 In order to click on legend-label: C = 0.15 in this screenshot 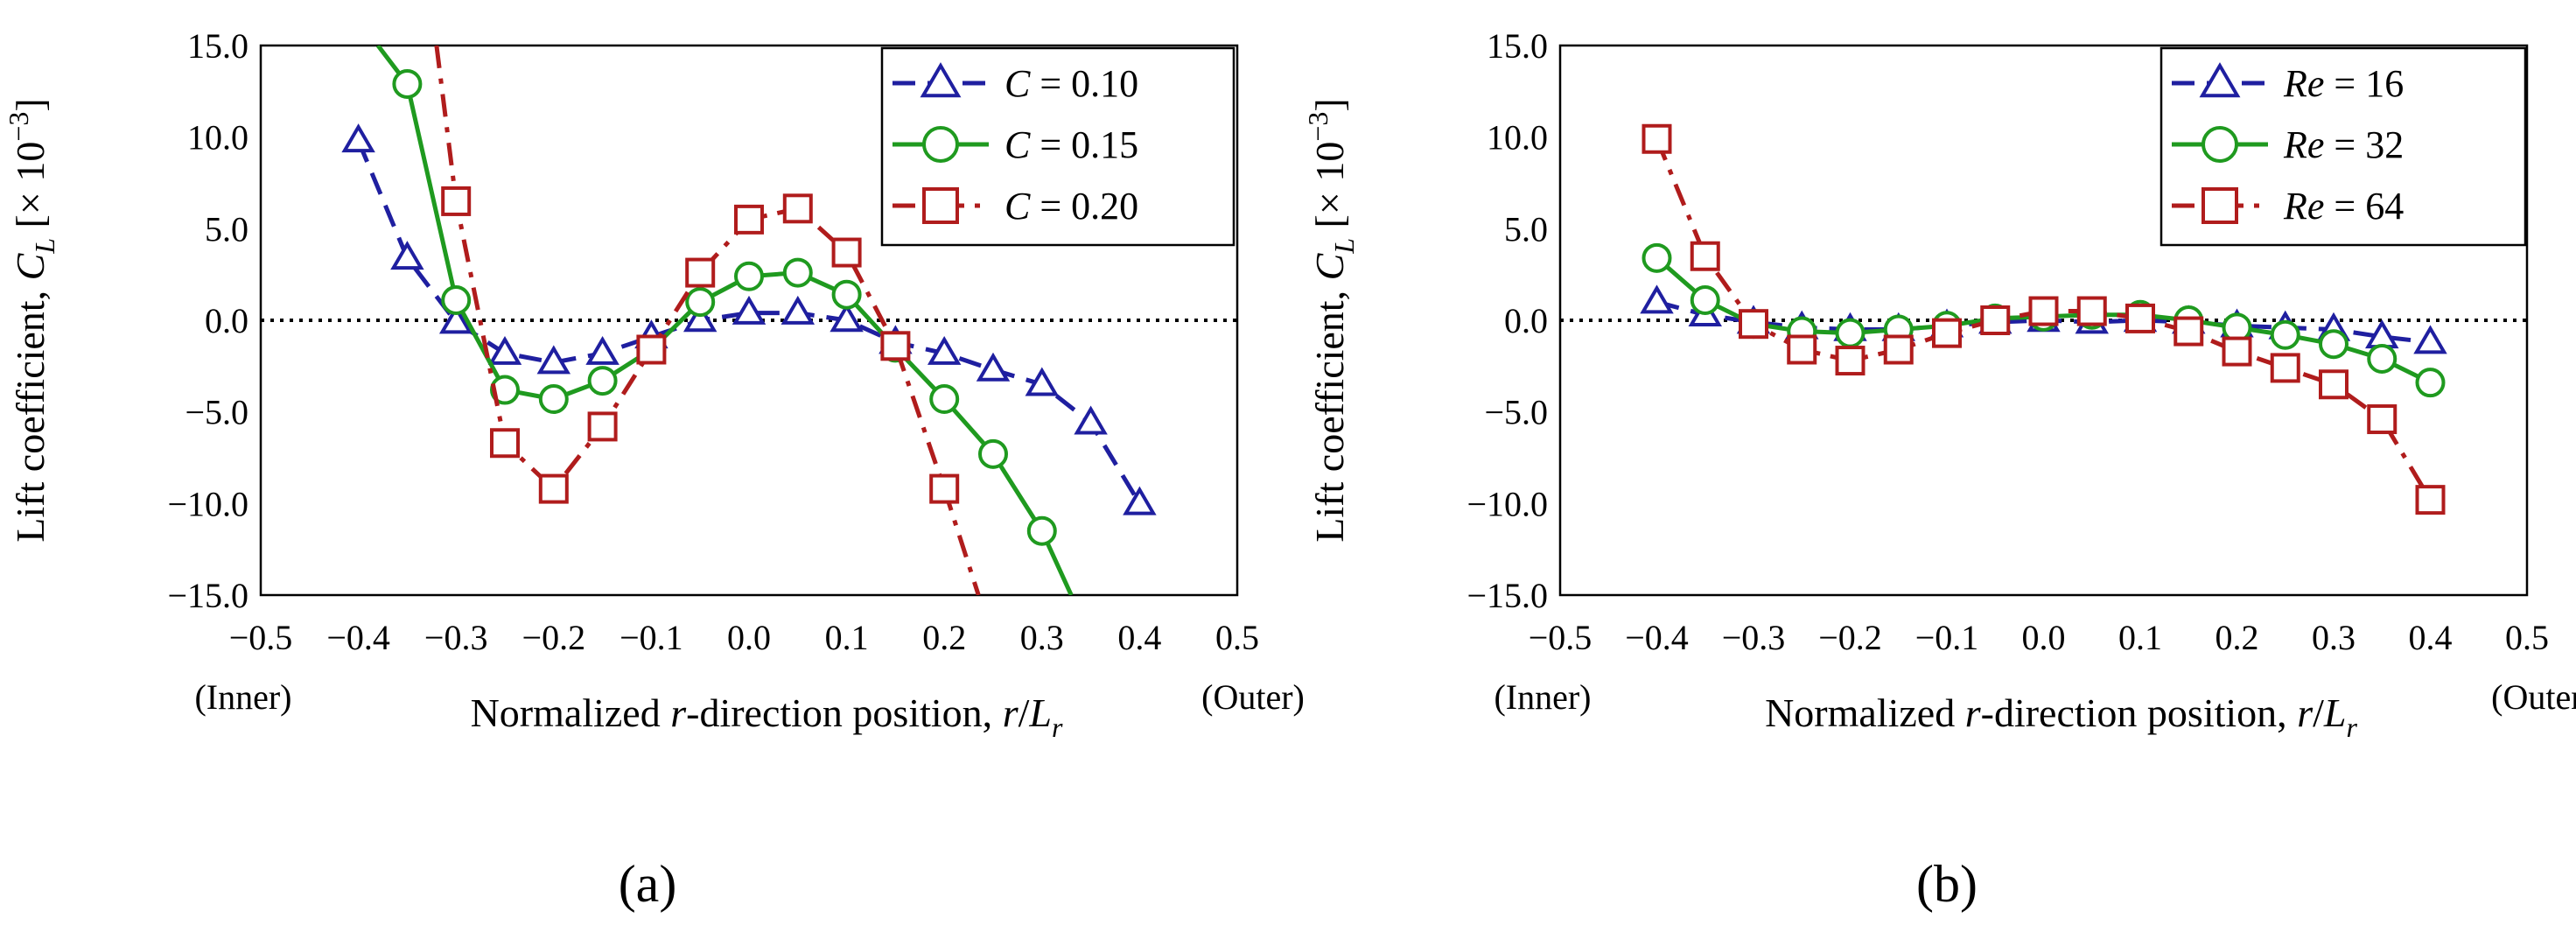, I will do `click(1071, 144)`.